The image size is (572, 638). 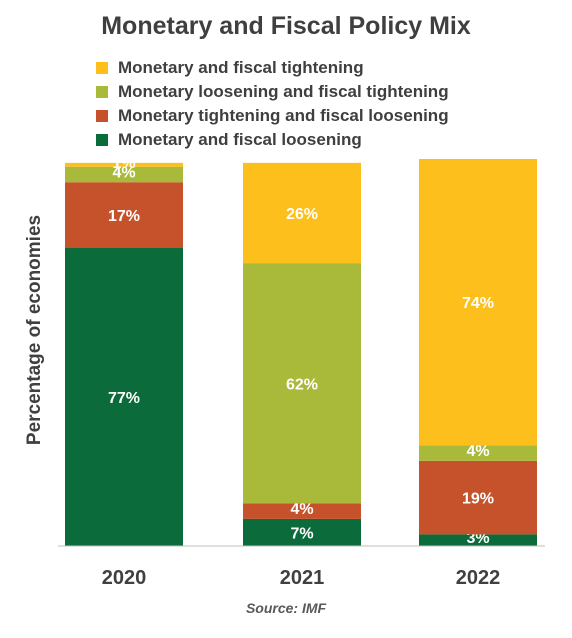 I want to click on source-note: Source: IMF, so click(x=286, y=608).